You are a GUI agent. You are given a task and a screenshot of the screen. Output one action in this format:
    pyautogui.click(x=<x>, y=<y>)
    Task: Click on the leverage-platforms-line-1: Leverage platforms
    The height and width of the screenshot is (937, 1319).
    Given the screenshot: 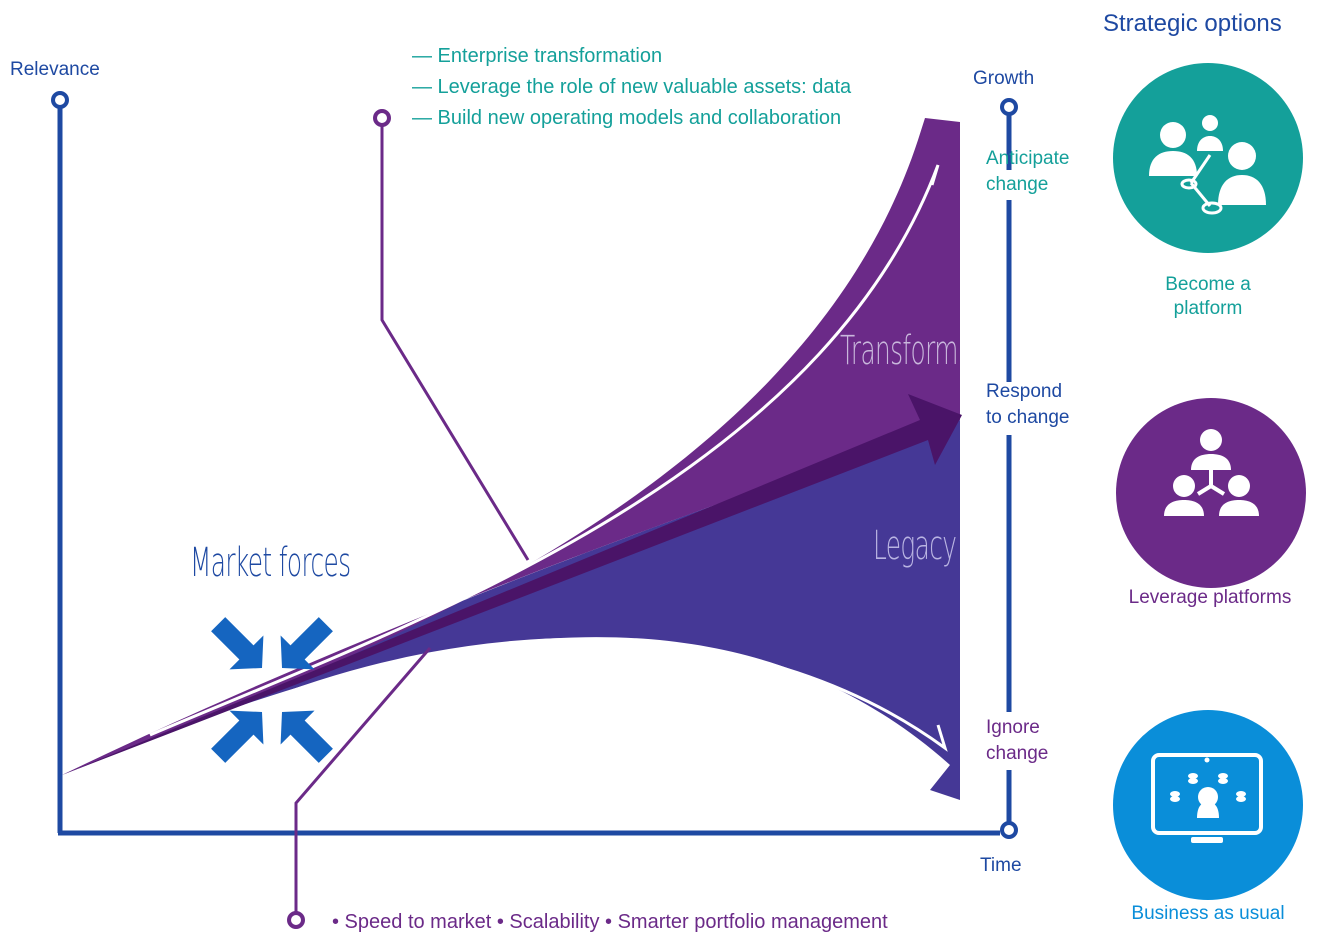 What is the action you would take?
    pyautogui.click(x=1210, y=597)
    